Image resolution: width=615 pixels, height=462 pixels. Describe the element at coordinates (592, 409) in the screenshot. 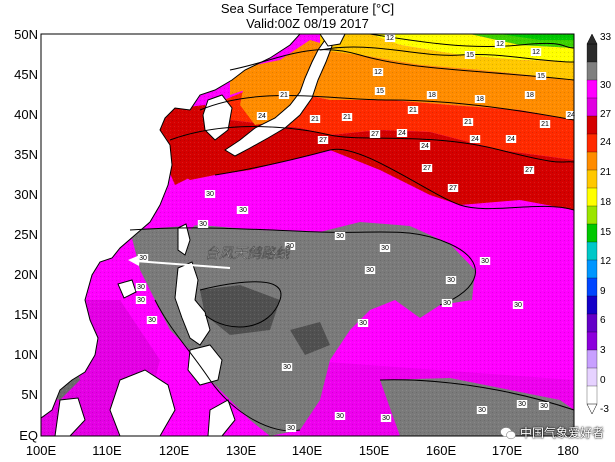

I see `colorbar-bottom-arrow` at that location.